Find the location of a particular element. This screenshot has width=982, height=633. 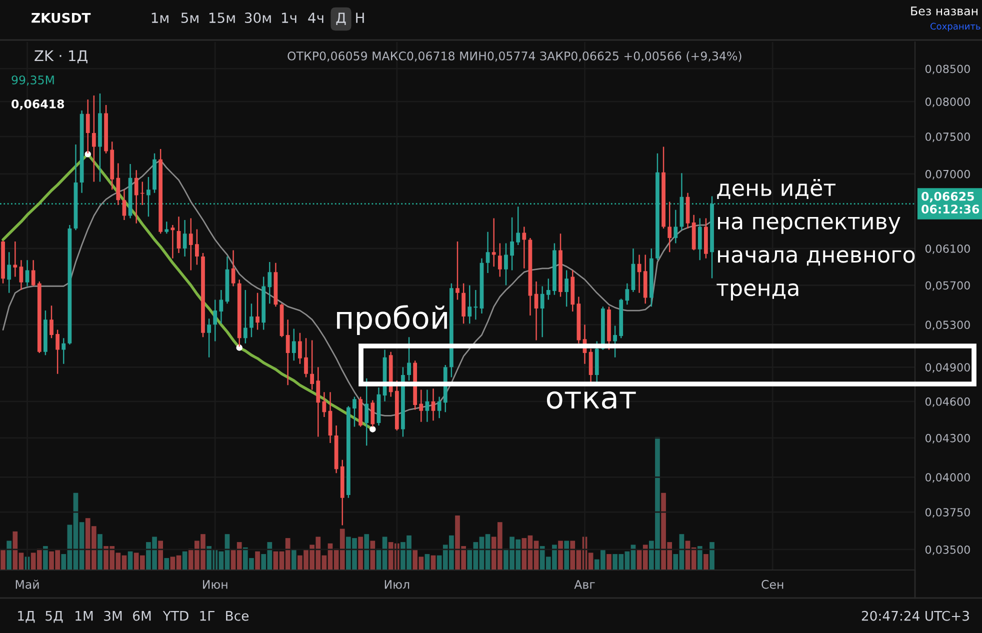

text: ZK · 1Д is located at coordinates (61, 57).